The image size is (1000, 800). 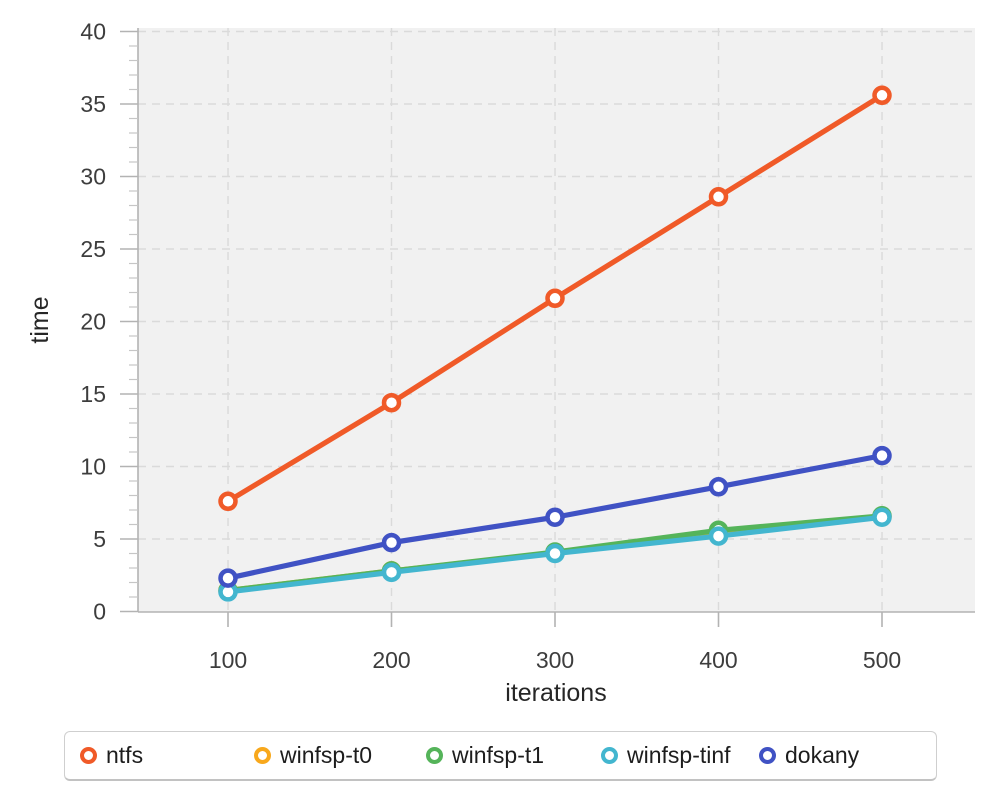 I want to click on legend-item-winfsp-t1: winfsp-t1, so click(x=513, y=755).